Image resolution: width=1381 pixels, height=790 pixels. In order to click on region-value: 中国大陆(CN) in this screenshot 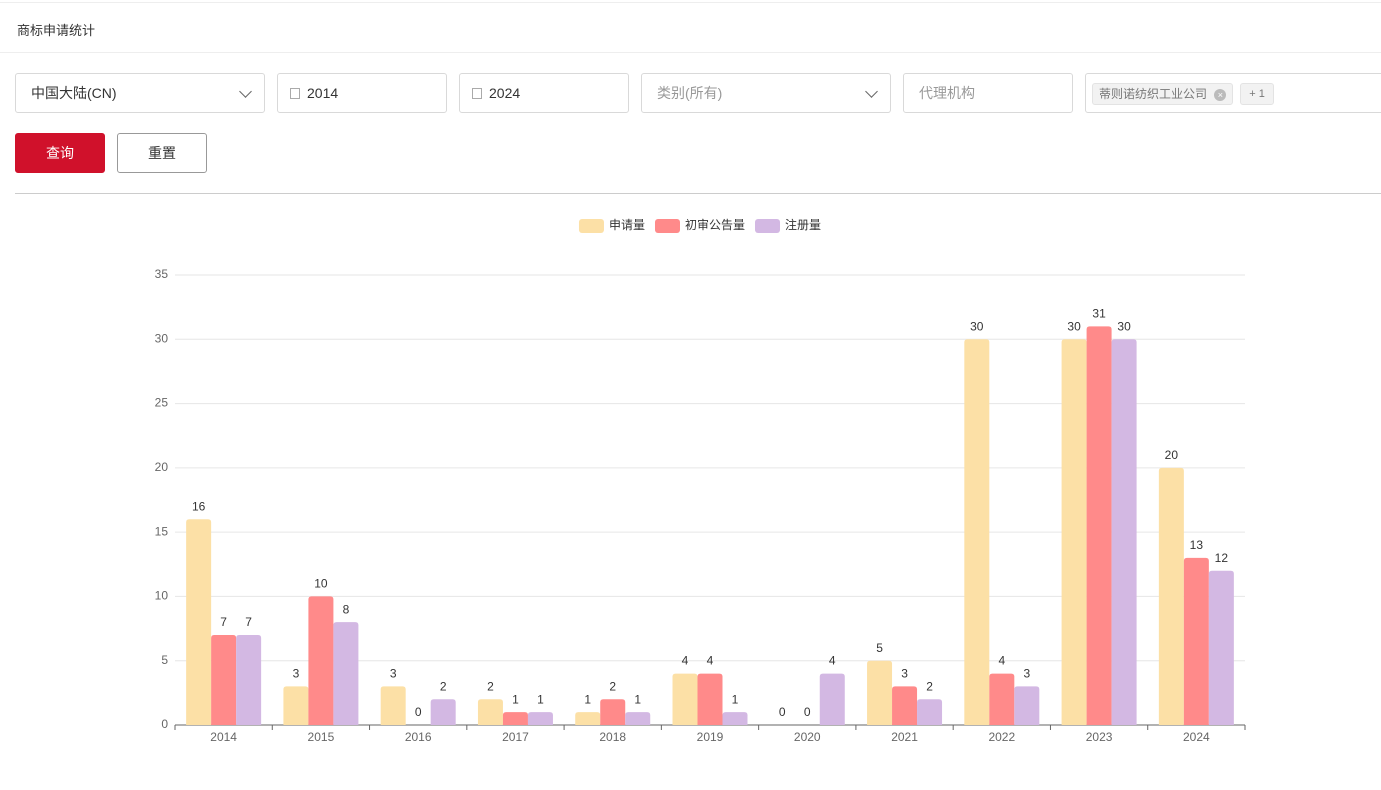, I will do `click(74, 93)`.